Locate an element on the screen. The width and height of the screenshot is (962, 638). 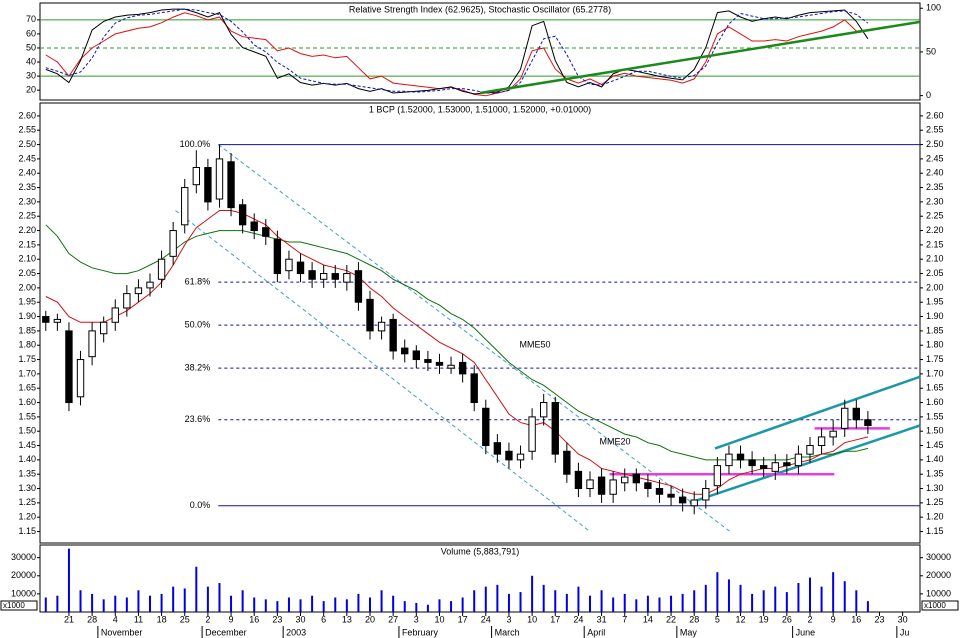
y-tick-label: 100 is located at coordinates (933, 8).